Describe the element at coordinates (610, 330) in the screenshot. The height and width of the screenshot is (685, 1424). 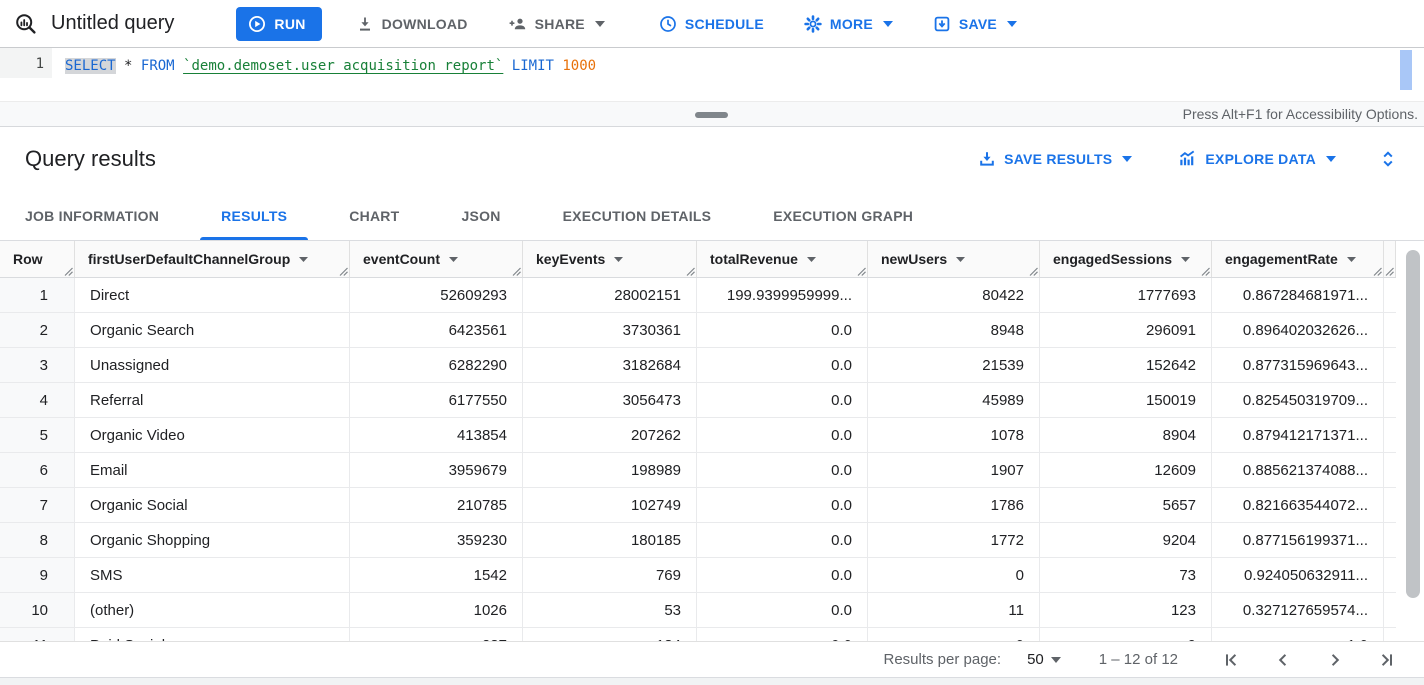
I see `cell: 3730361` at that location.